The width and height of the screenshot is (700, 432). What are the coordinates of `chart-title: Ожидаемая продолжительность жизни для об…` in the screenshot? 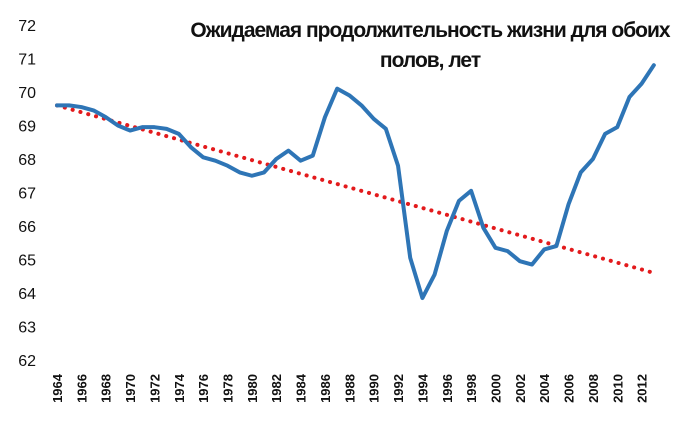 It's located at (430, 46).